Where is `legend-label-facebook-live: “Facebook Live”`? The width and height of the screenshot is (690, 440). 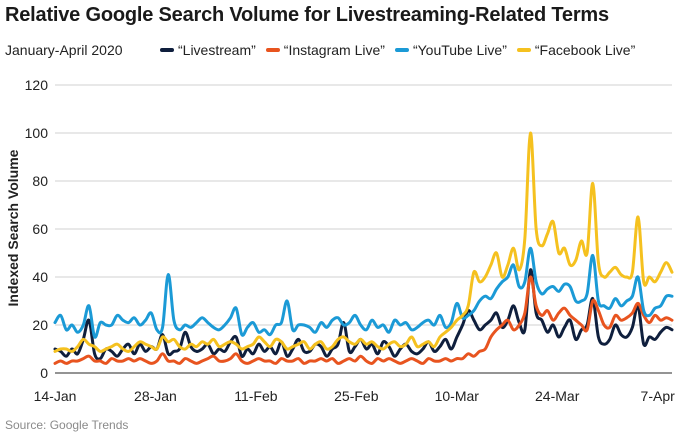 legend-label-facebook-live: “Facebook Live” is located at coordinates (585, 50).